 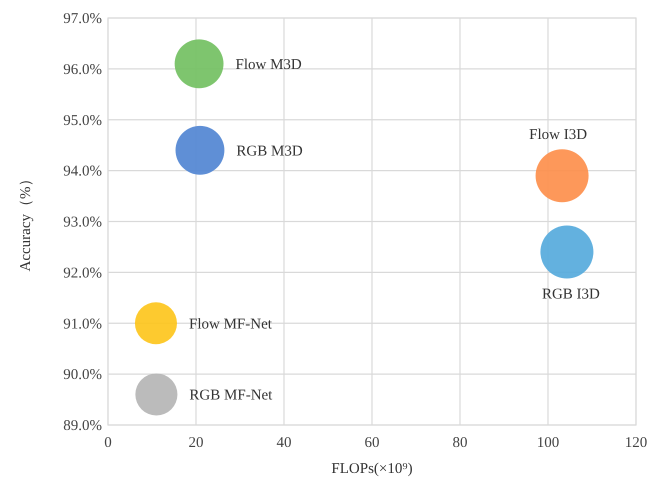 I want to click on y-tick-label: 96.0%, so click(x=82, y=70).